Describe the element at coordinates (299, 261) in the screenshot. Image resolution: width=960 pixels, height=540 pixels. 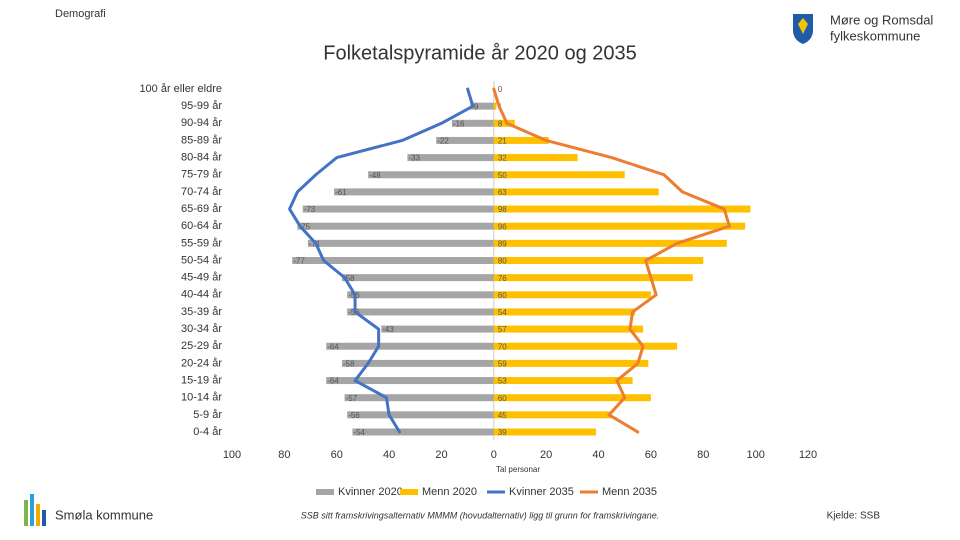
I see `data-label: -77` at that location.